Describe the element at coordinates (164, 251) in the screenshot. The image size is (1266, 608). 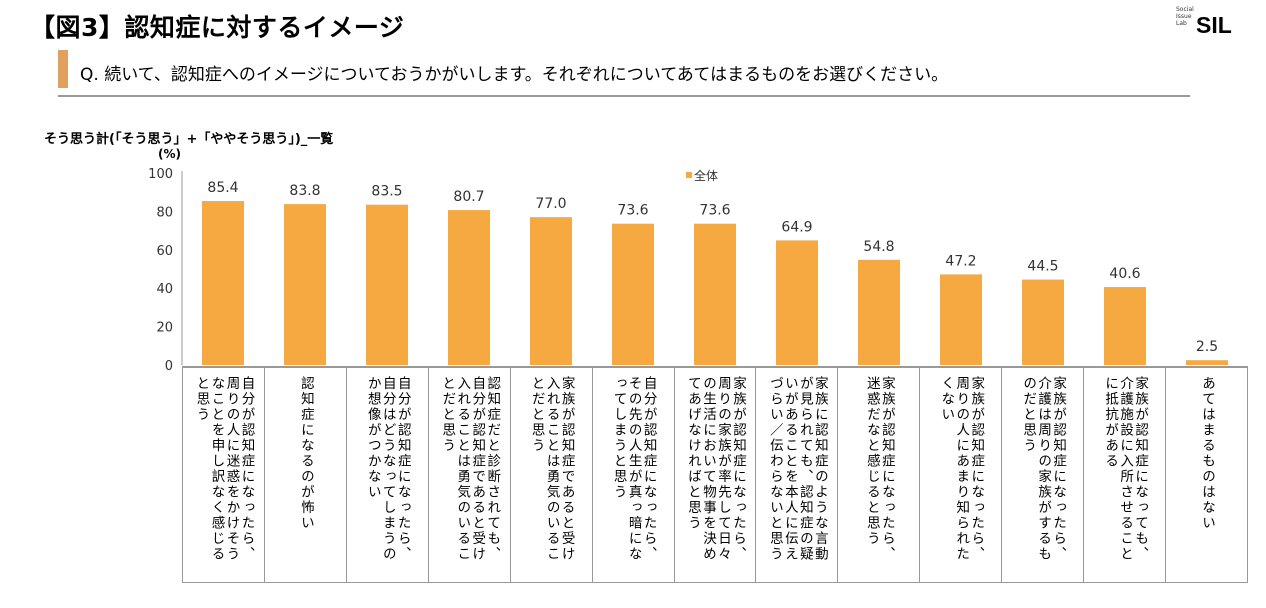
I see `y-tick-label: 60` at that location.